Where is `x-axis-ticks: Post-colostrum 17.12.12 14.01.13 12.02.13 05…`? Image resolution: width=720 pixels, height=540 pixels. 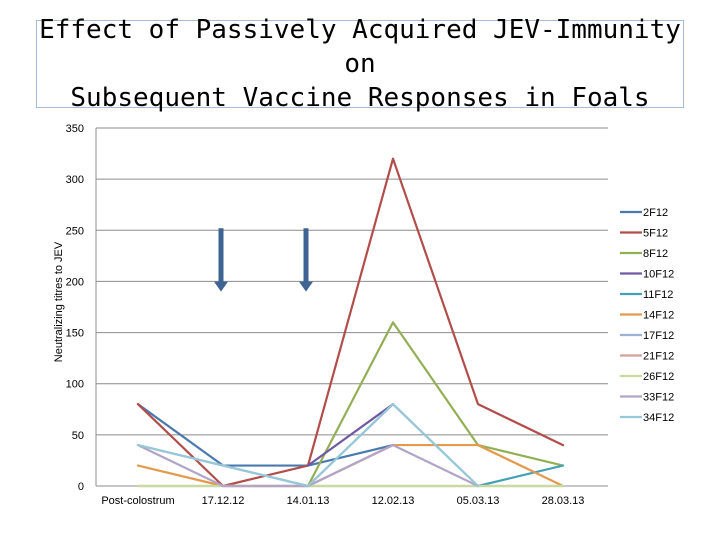 x-axis-ticks: Post-colostrum 17.12.12 14.01.13 12.02.13 05… is located at coordinates (342, 501).